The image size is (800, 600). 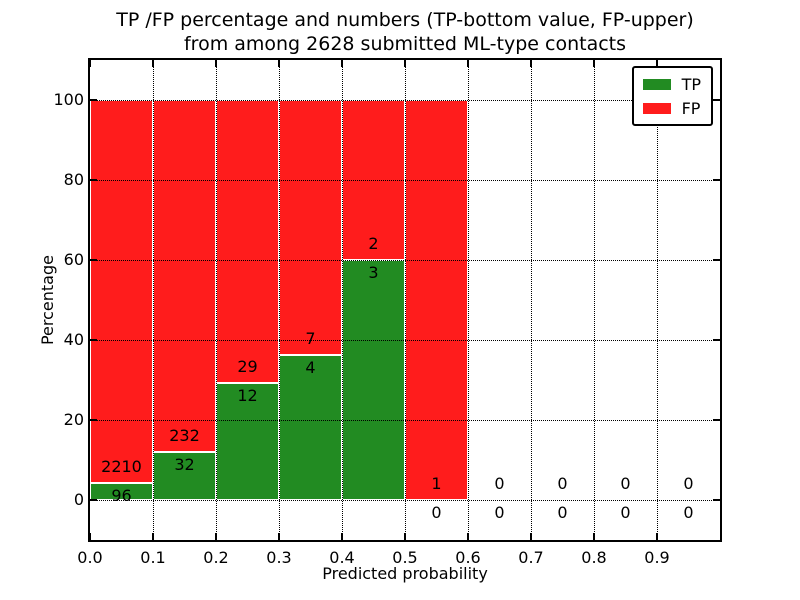 What do you see at coordinates (73, 259) in the screenshot?
I see `y-tick-label: 60` at bounding box center [73, 259].